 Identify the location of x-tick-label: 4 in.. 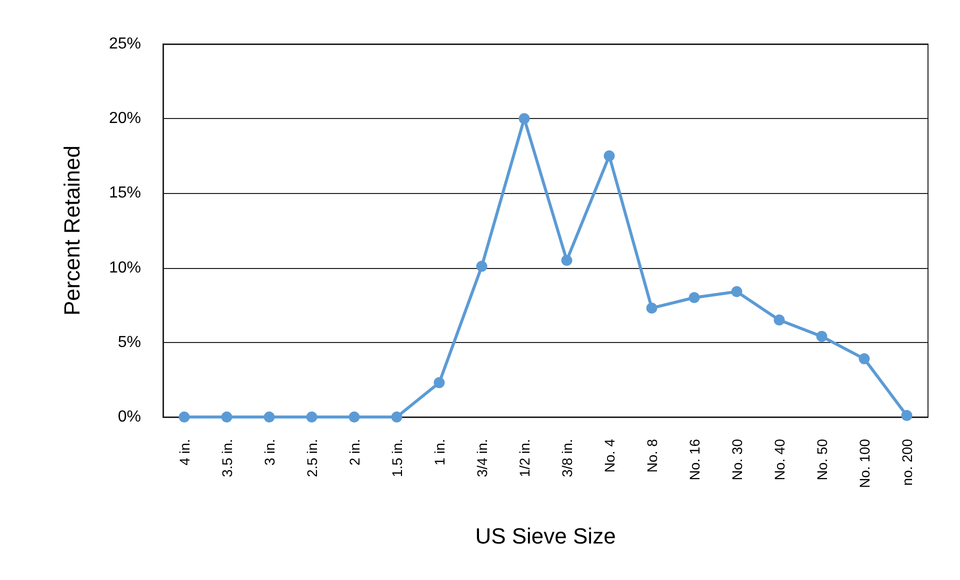
(184, 452).